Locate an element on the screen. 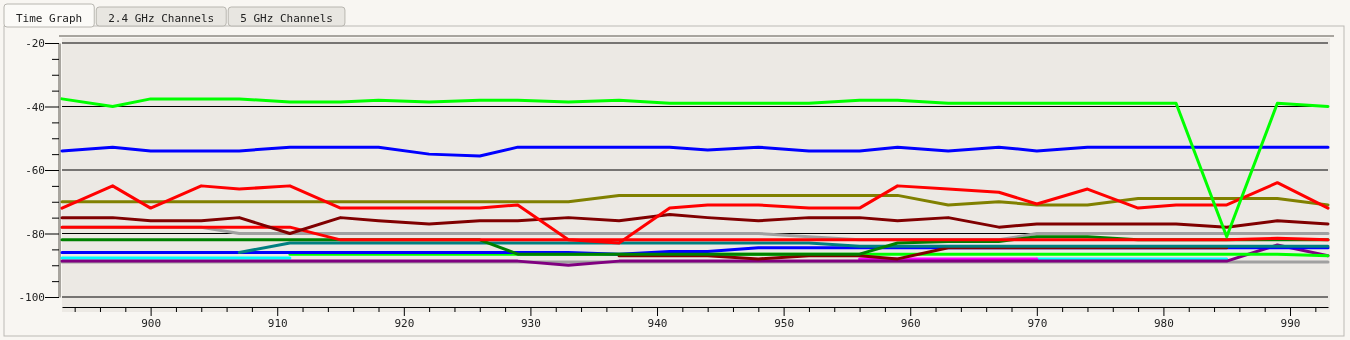 The image size is (1350, 340). x-tick-label: 990 is located at coordinates (1290, 323).